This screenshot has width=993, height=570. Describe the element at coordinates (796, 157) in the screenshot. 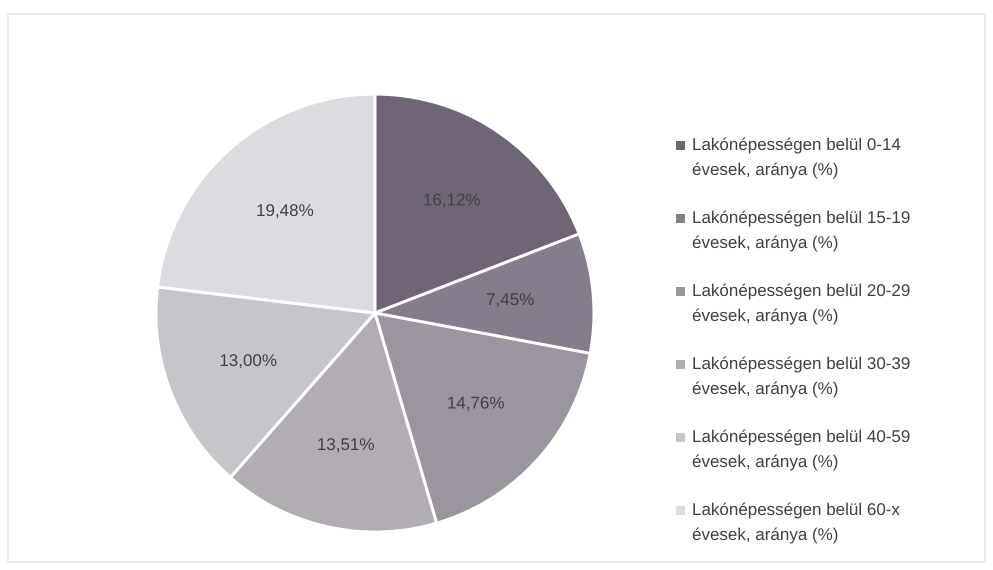

I see `legend-label: Lakónépességen belül 0-14 évesek, aránya (%)` at that location.